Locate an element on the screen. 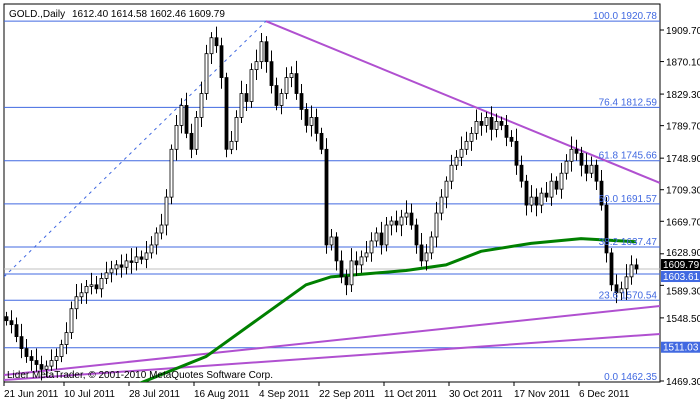 The width and height of the screenshot is (700, 407). x-tick-label: 4 Sep 2011 is located at coordinates (284, 394).